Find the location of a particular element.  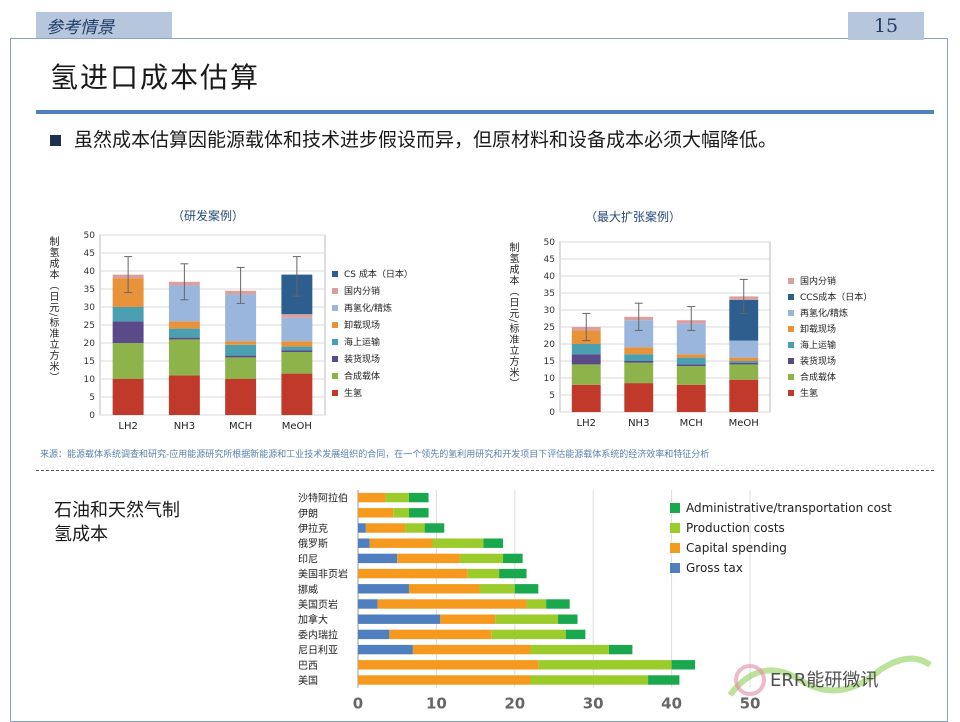

x-tick-label: NH3 is located at coordinates (184, 426).